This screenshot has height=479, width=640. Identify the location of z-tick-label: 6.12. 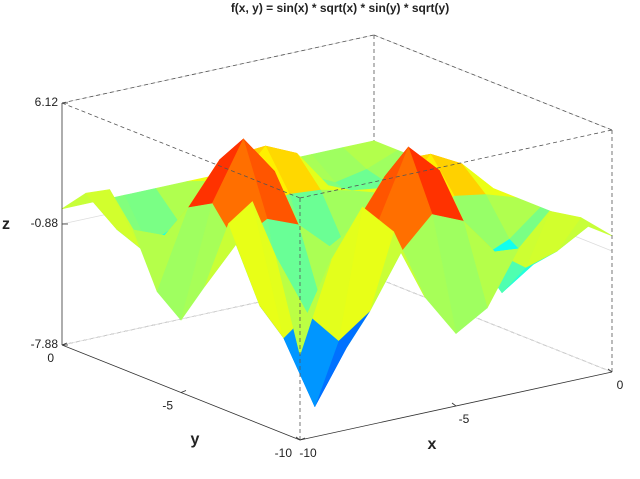
(47, 102).